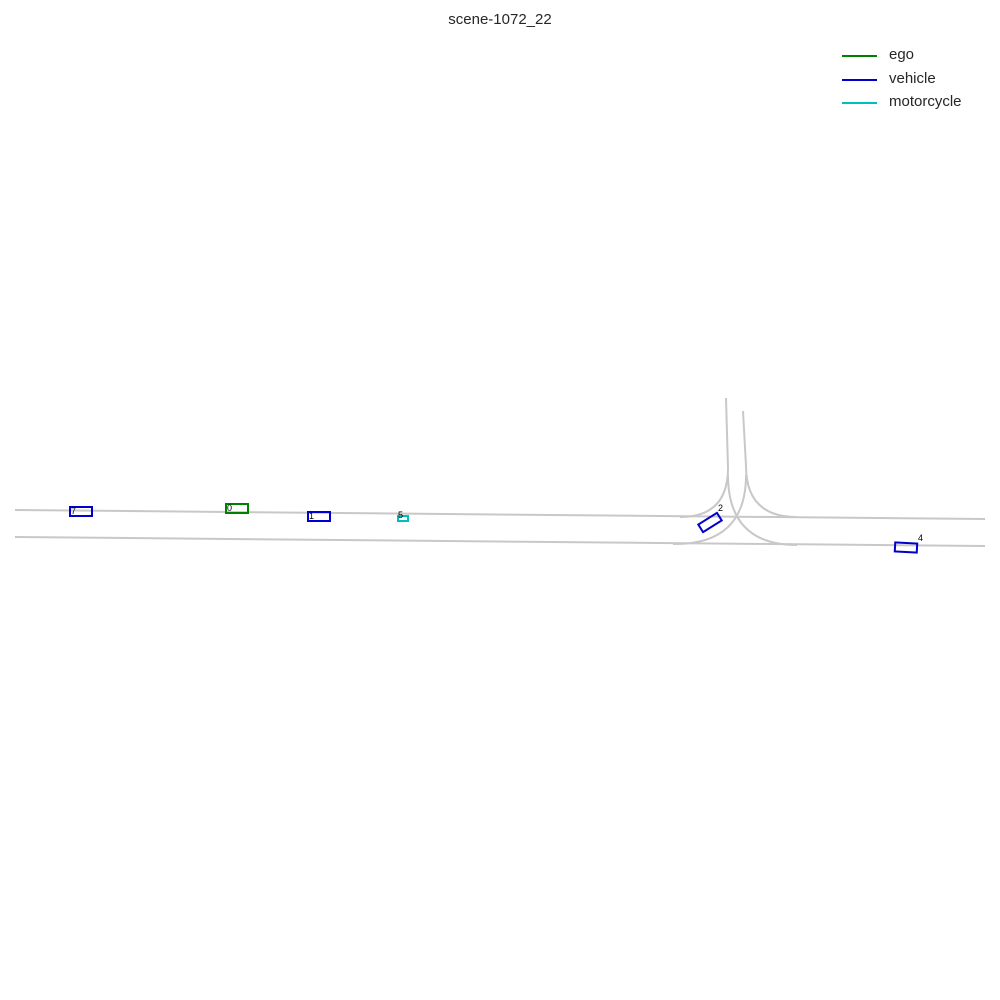  What do you see at coordinates (500, 19) in the screenshot?
I see `scene-title: scene-1072_22` at bounding box center [500, 19].